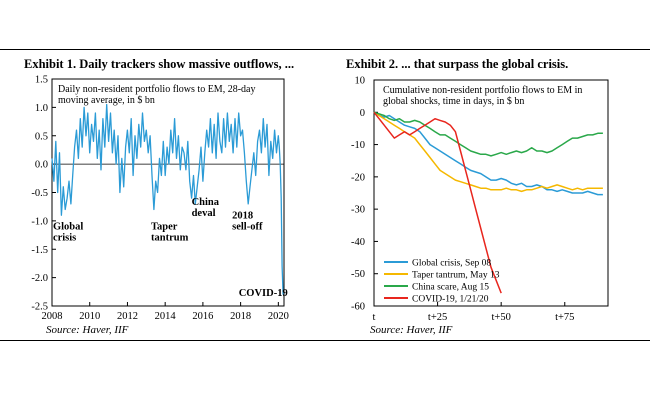  What do you see at coordinates (411, 330) in the screenshot?
I see `exhibit-2-source: Source: Haver, IIF` at bounding box center [411, 330].